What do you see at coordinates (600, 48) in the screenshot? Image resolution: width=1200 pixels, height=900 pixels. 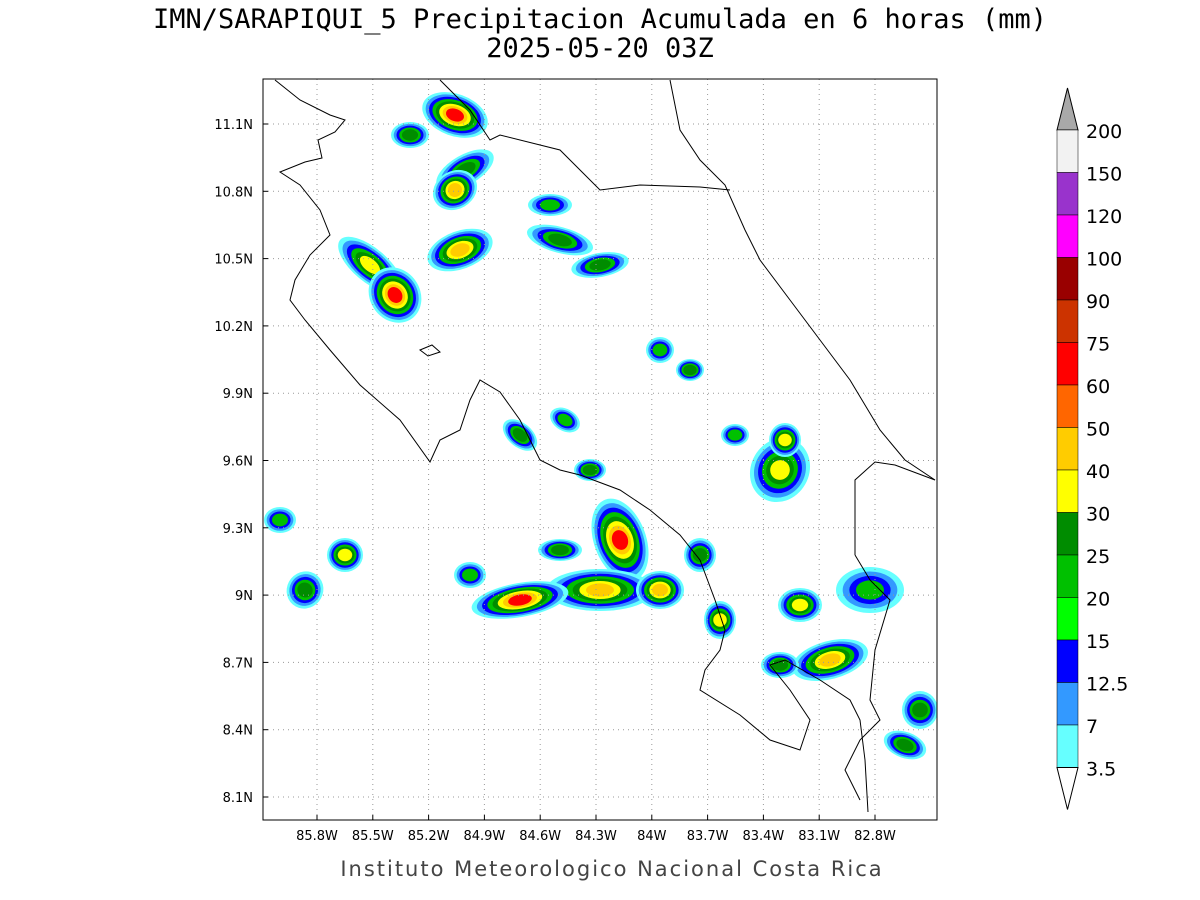 I see `subtitle: 2025-05-20 03Z` at bounding box center [600, 48].